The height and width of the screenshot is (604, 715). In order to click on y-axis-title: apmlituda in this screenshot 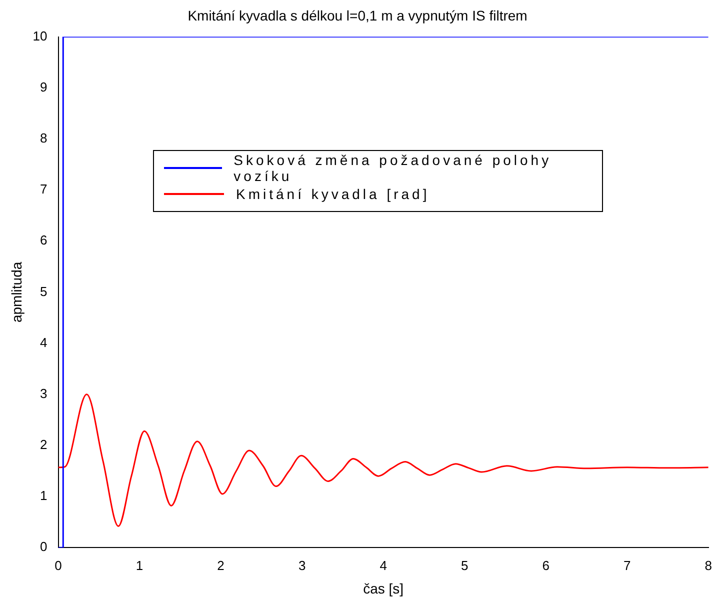, I will do `click(16, 292)`.